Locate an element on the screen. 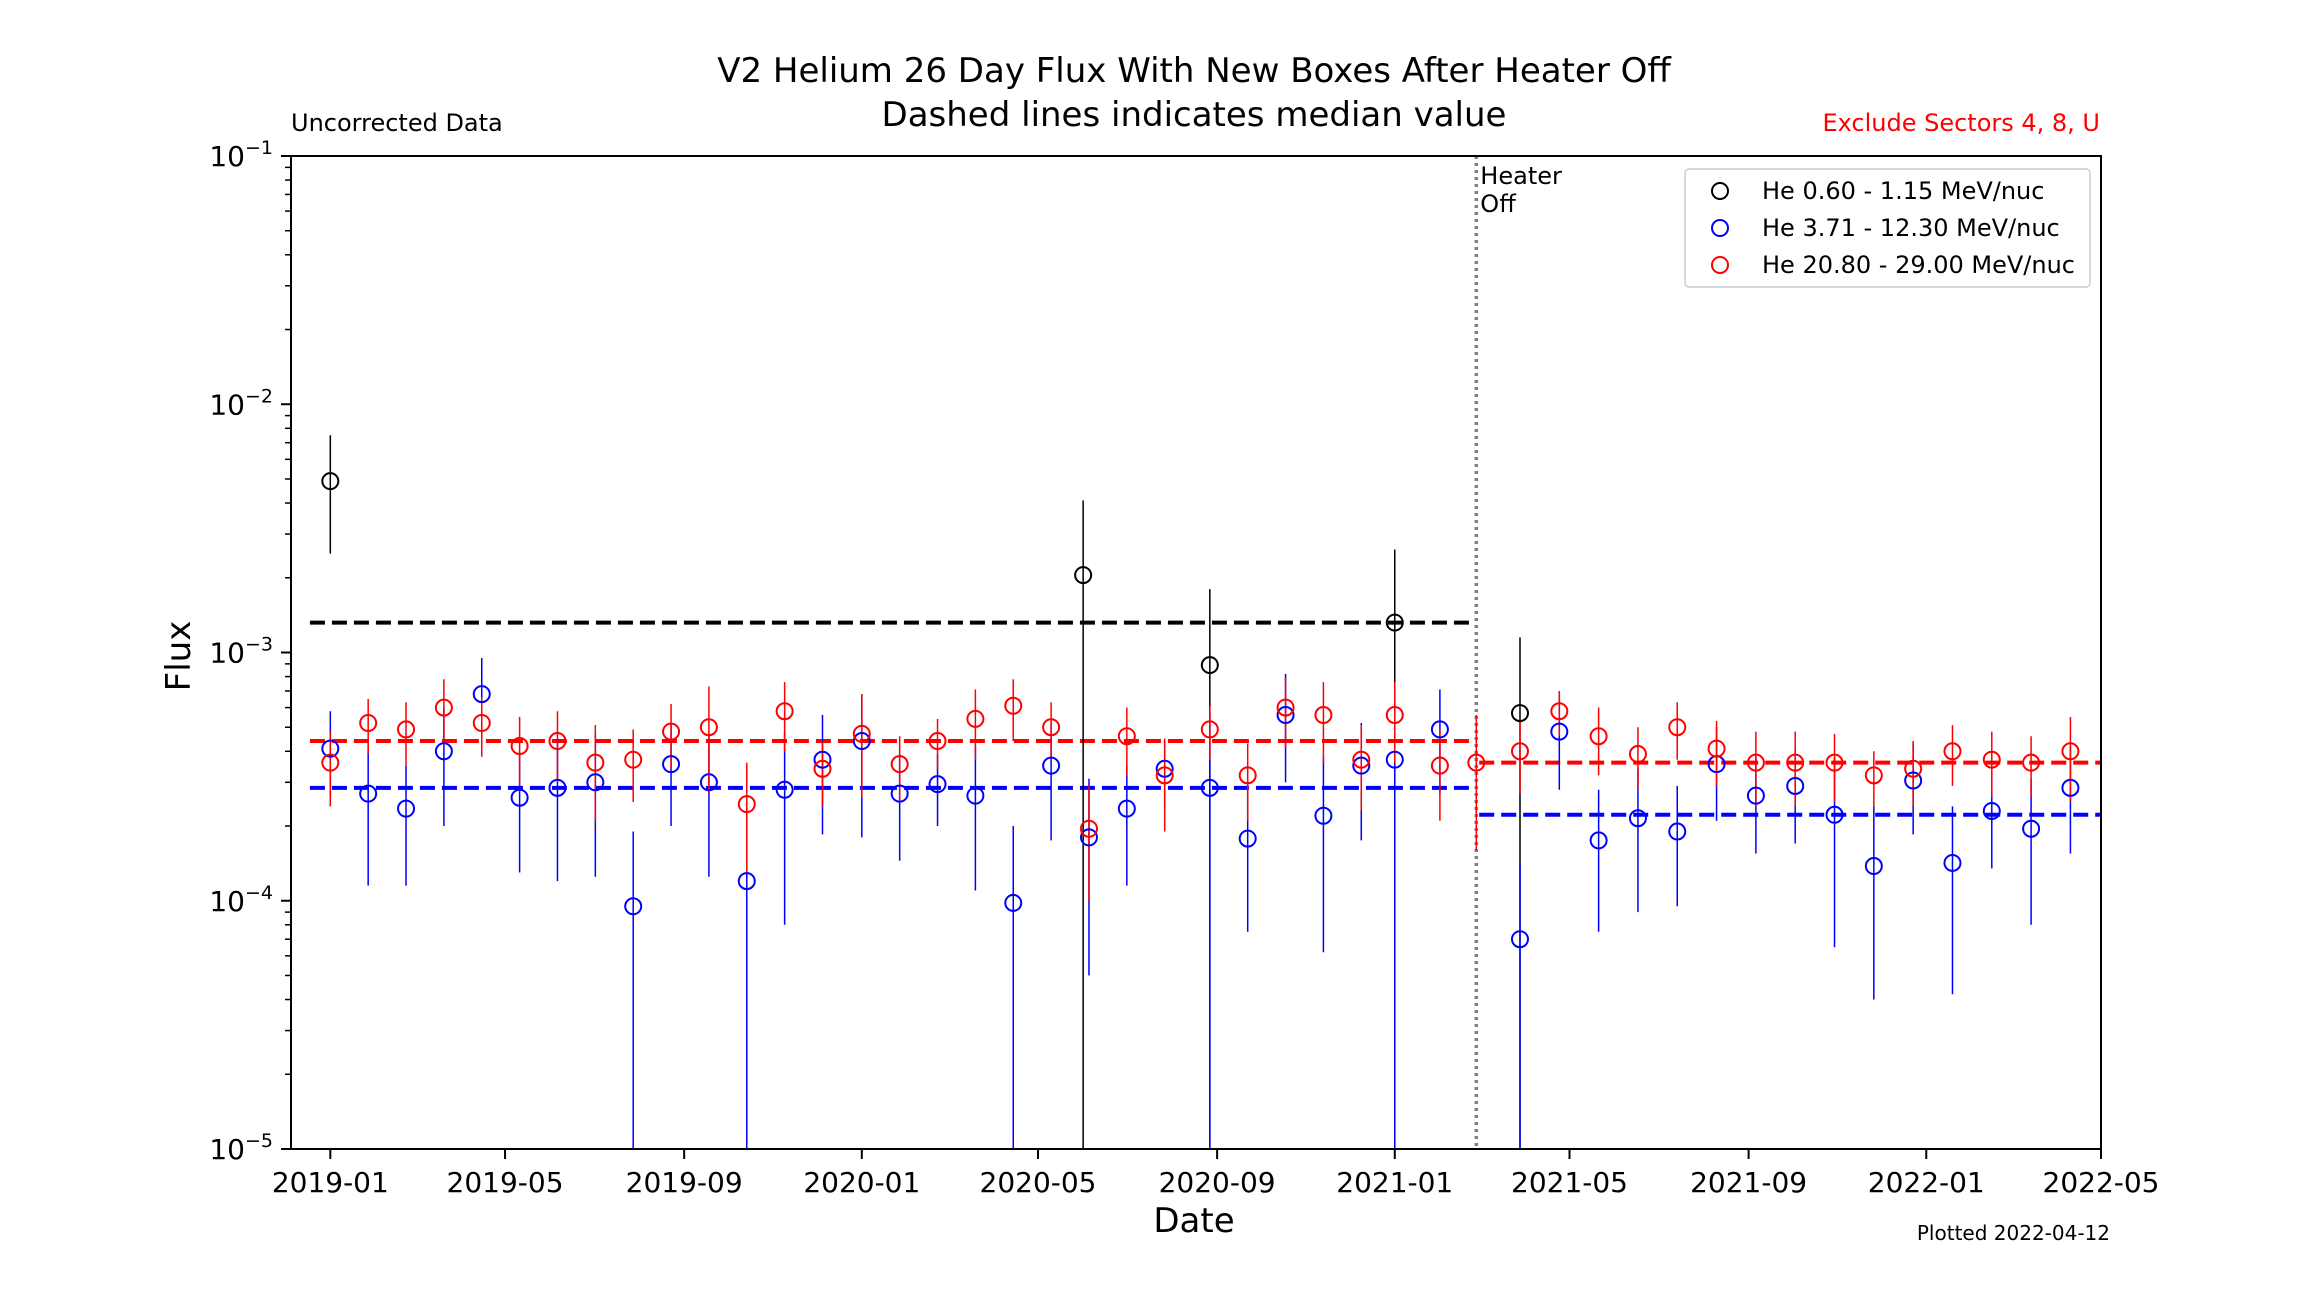  x-tick-label: 2019-05 is located at coordinates (505, 1182).